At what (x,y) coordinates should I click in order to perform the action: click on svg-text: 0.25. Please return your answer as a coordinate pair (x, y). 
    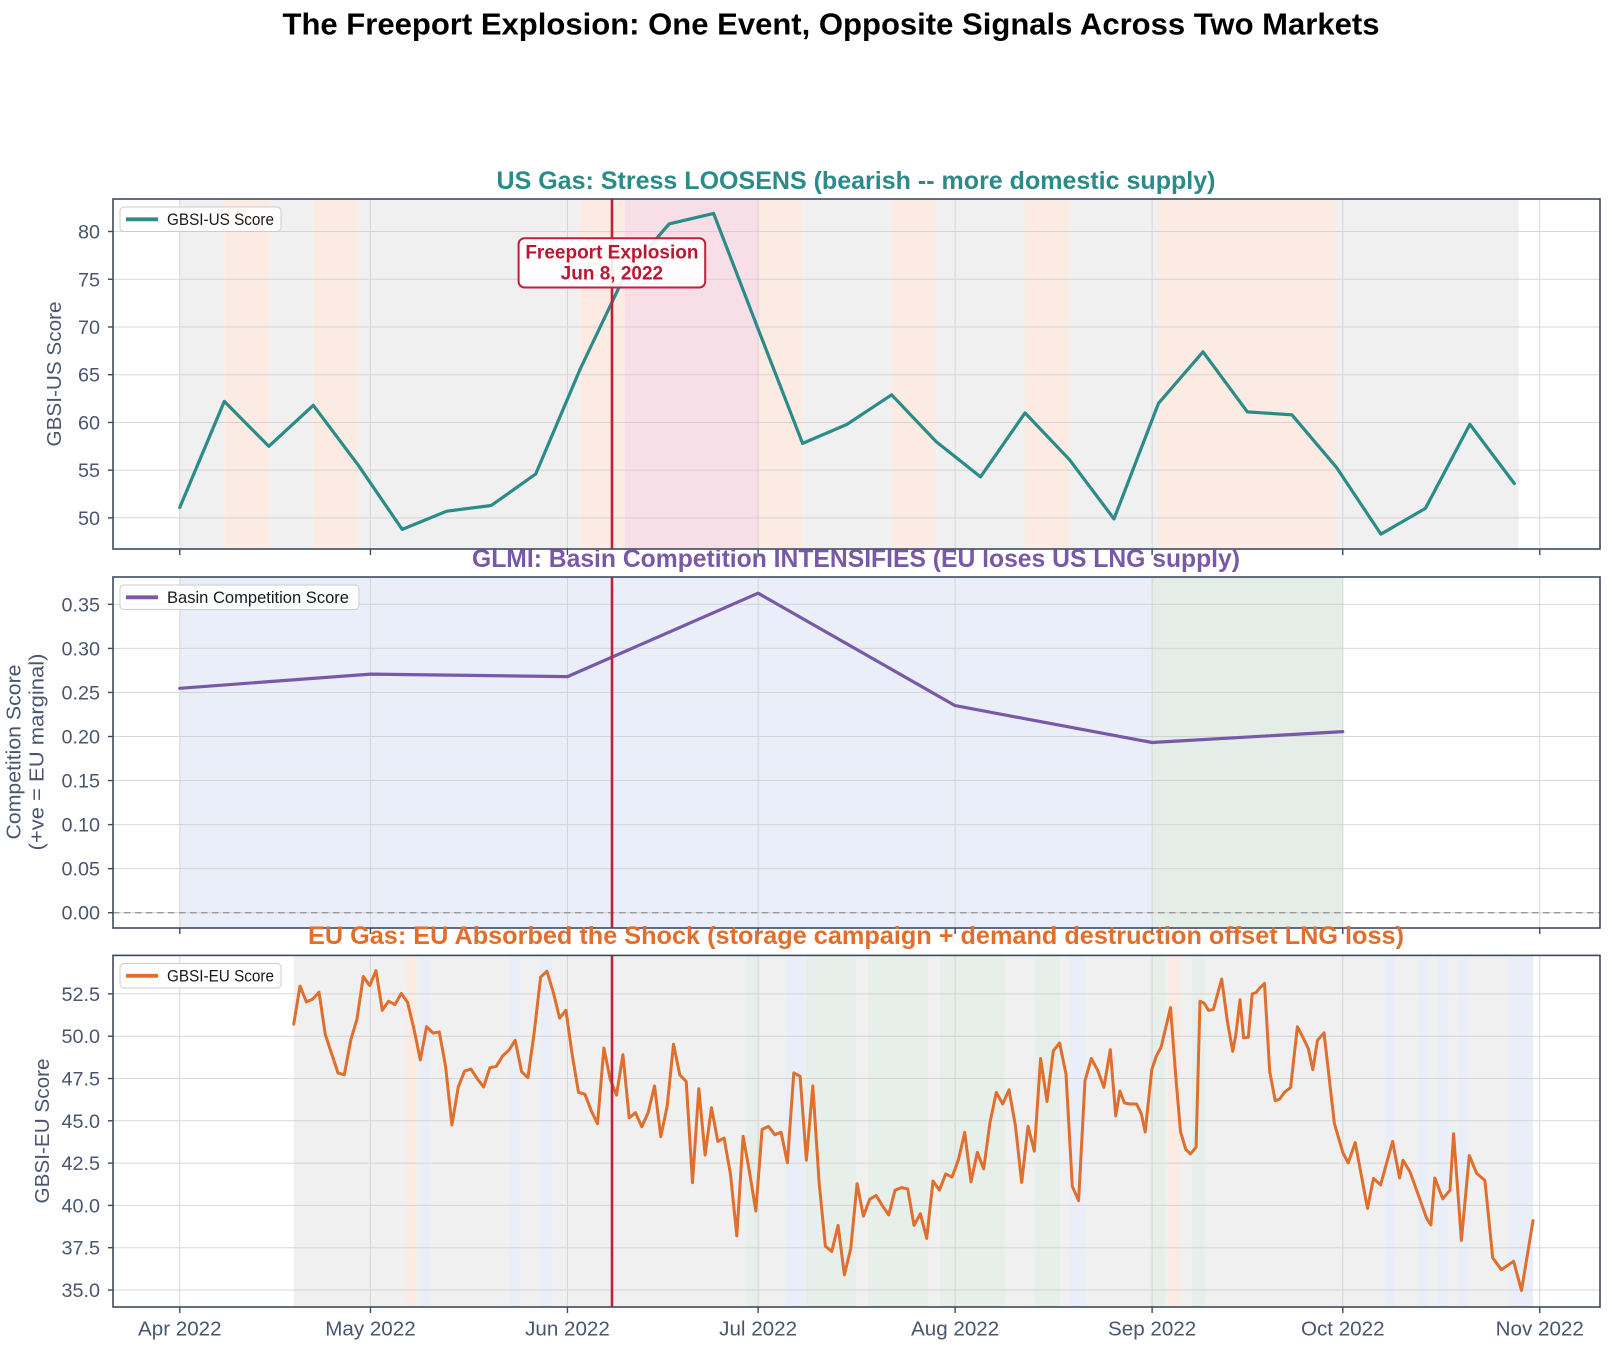
    Looking at the image, I should click on (80, 693).